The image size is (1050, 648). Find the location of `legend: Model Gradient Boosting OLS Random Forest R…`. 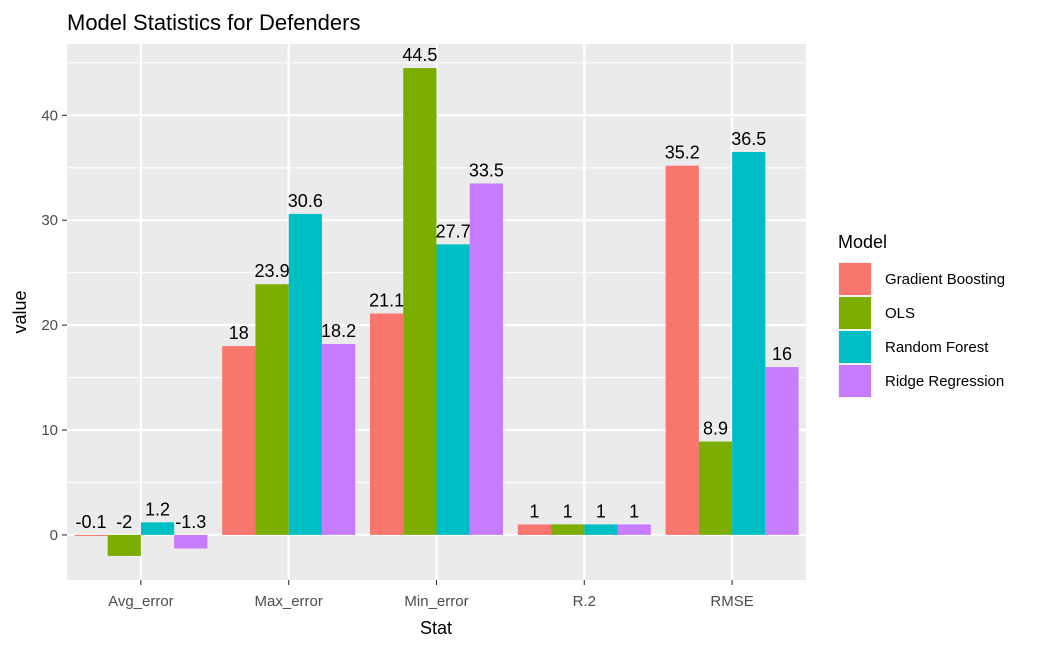

legend: Model Gradient Boosting OLS Random Forest R… is located at coordinates (921, 315).